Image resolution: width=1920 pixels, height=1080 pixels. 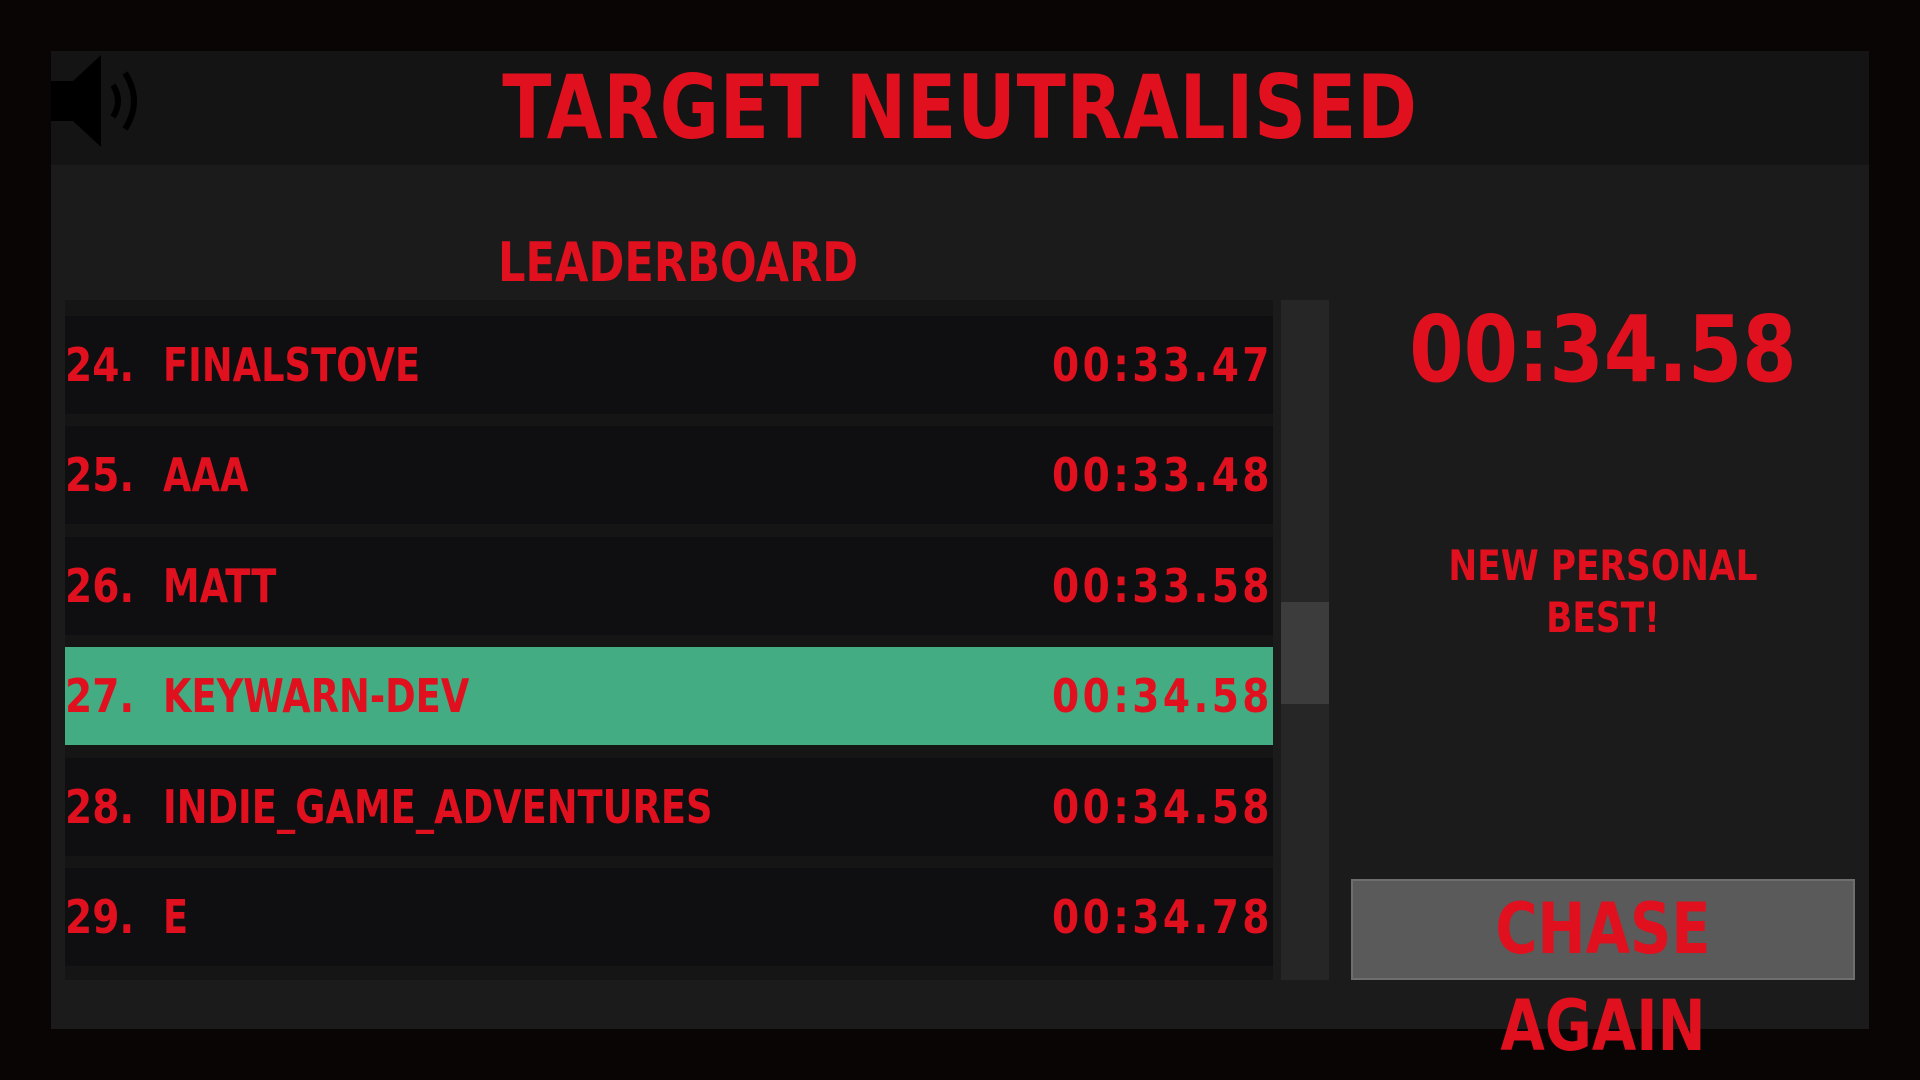 What do you see at coordinates (669, 696) in the screenshot?
I see `leaderboard-row: 27. KEYWARN-DEV 00:34.58` at bounding box center [669, 696].